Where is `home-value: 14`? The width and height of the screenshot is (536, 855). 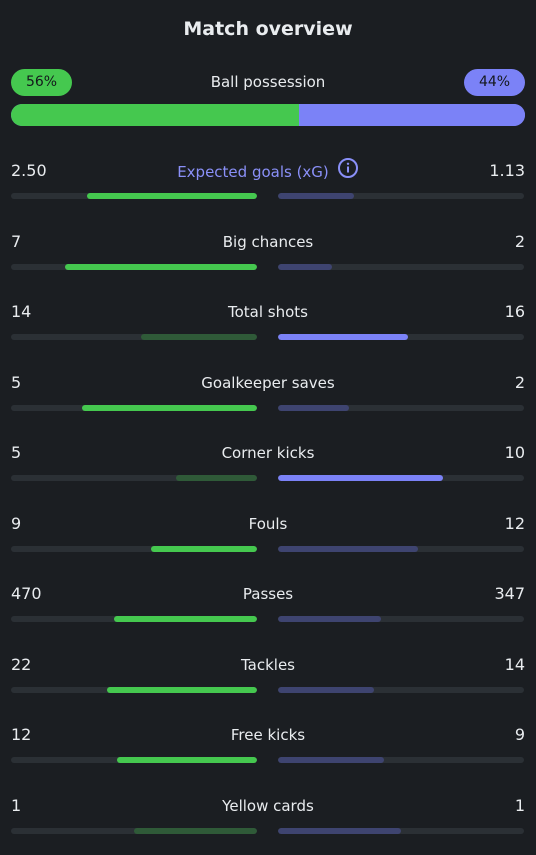 home-value: 14 is located at coordinates (21, 311).